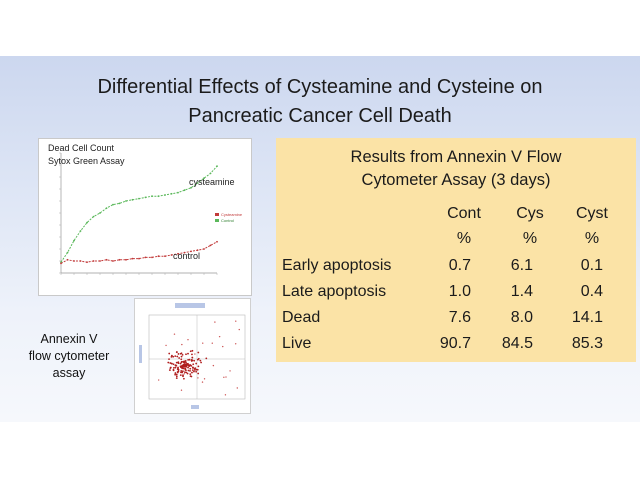 This screenshot has height=480, width=640. What do you see at coordinates (456, 157) in the screenshot?
I see `results-title-line-1: Results from Annexin V Flow` at bounding box center [456, 157].